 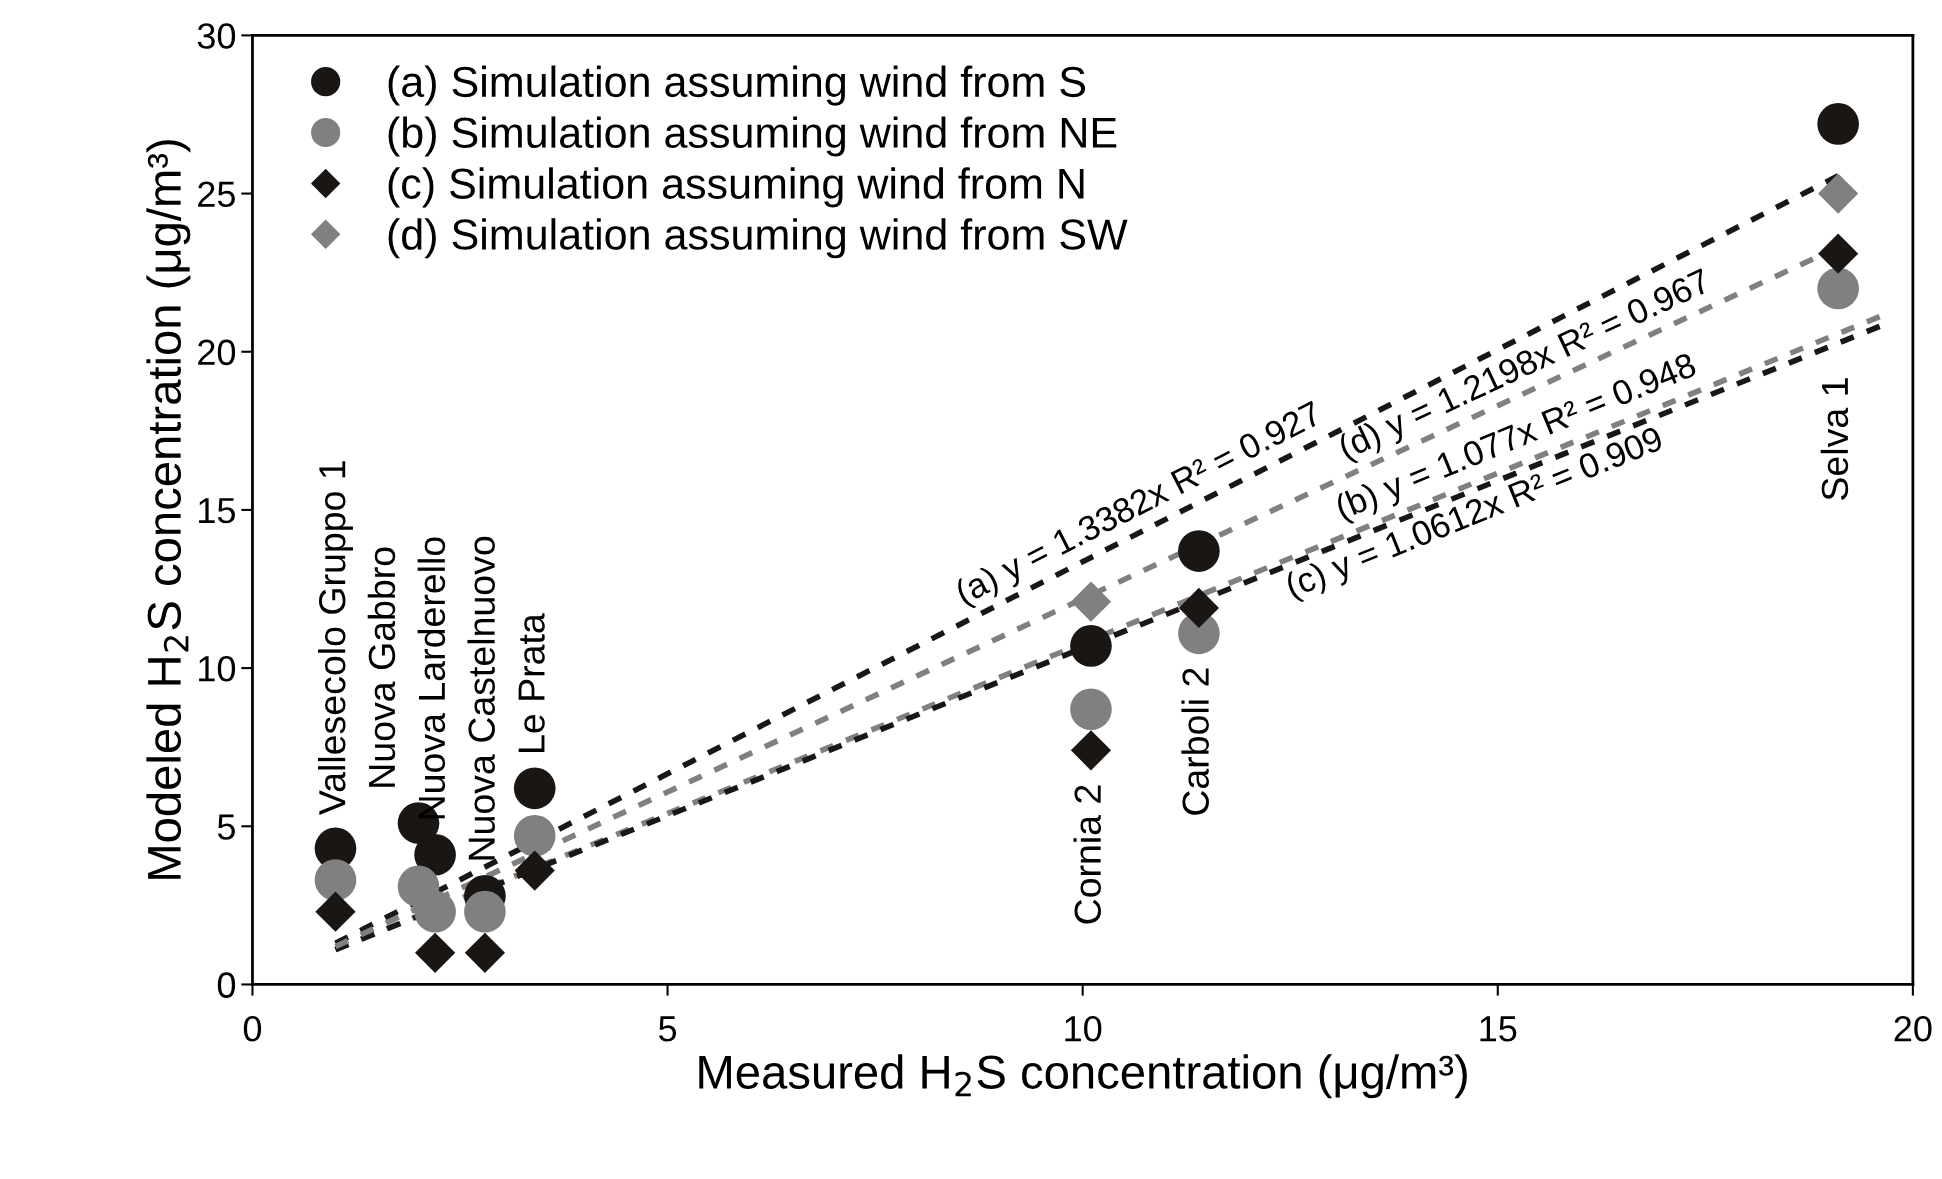 What do you see at coordinates (216, 36) in the screenshot?
I see `y-tick-label: 30` at bounding box center [216, 36].